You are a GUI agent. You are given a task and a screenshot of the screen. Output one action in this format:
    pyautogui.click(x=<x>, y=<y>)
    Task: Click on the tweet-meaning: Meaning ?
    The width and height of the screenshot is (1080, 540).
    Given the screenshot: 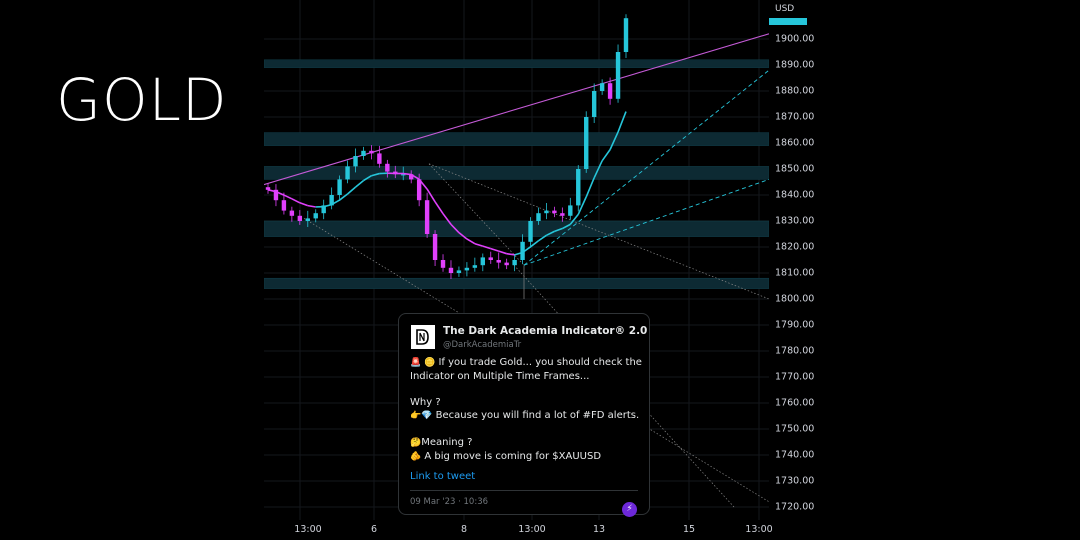 What is the action you would take?
    pyautogui.click(x=447, y=442)
    